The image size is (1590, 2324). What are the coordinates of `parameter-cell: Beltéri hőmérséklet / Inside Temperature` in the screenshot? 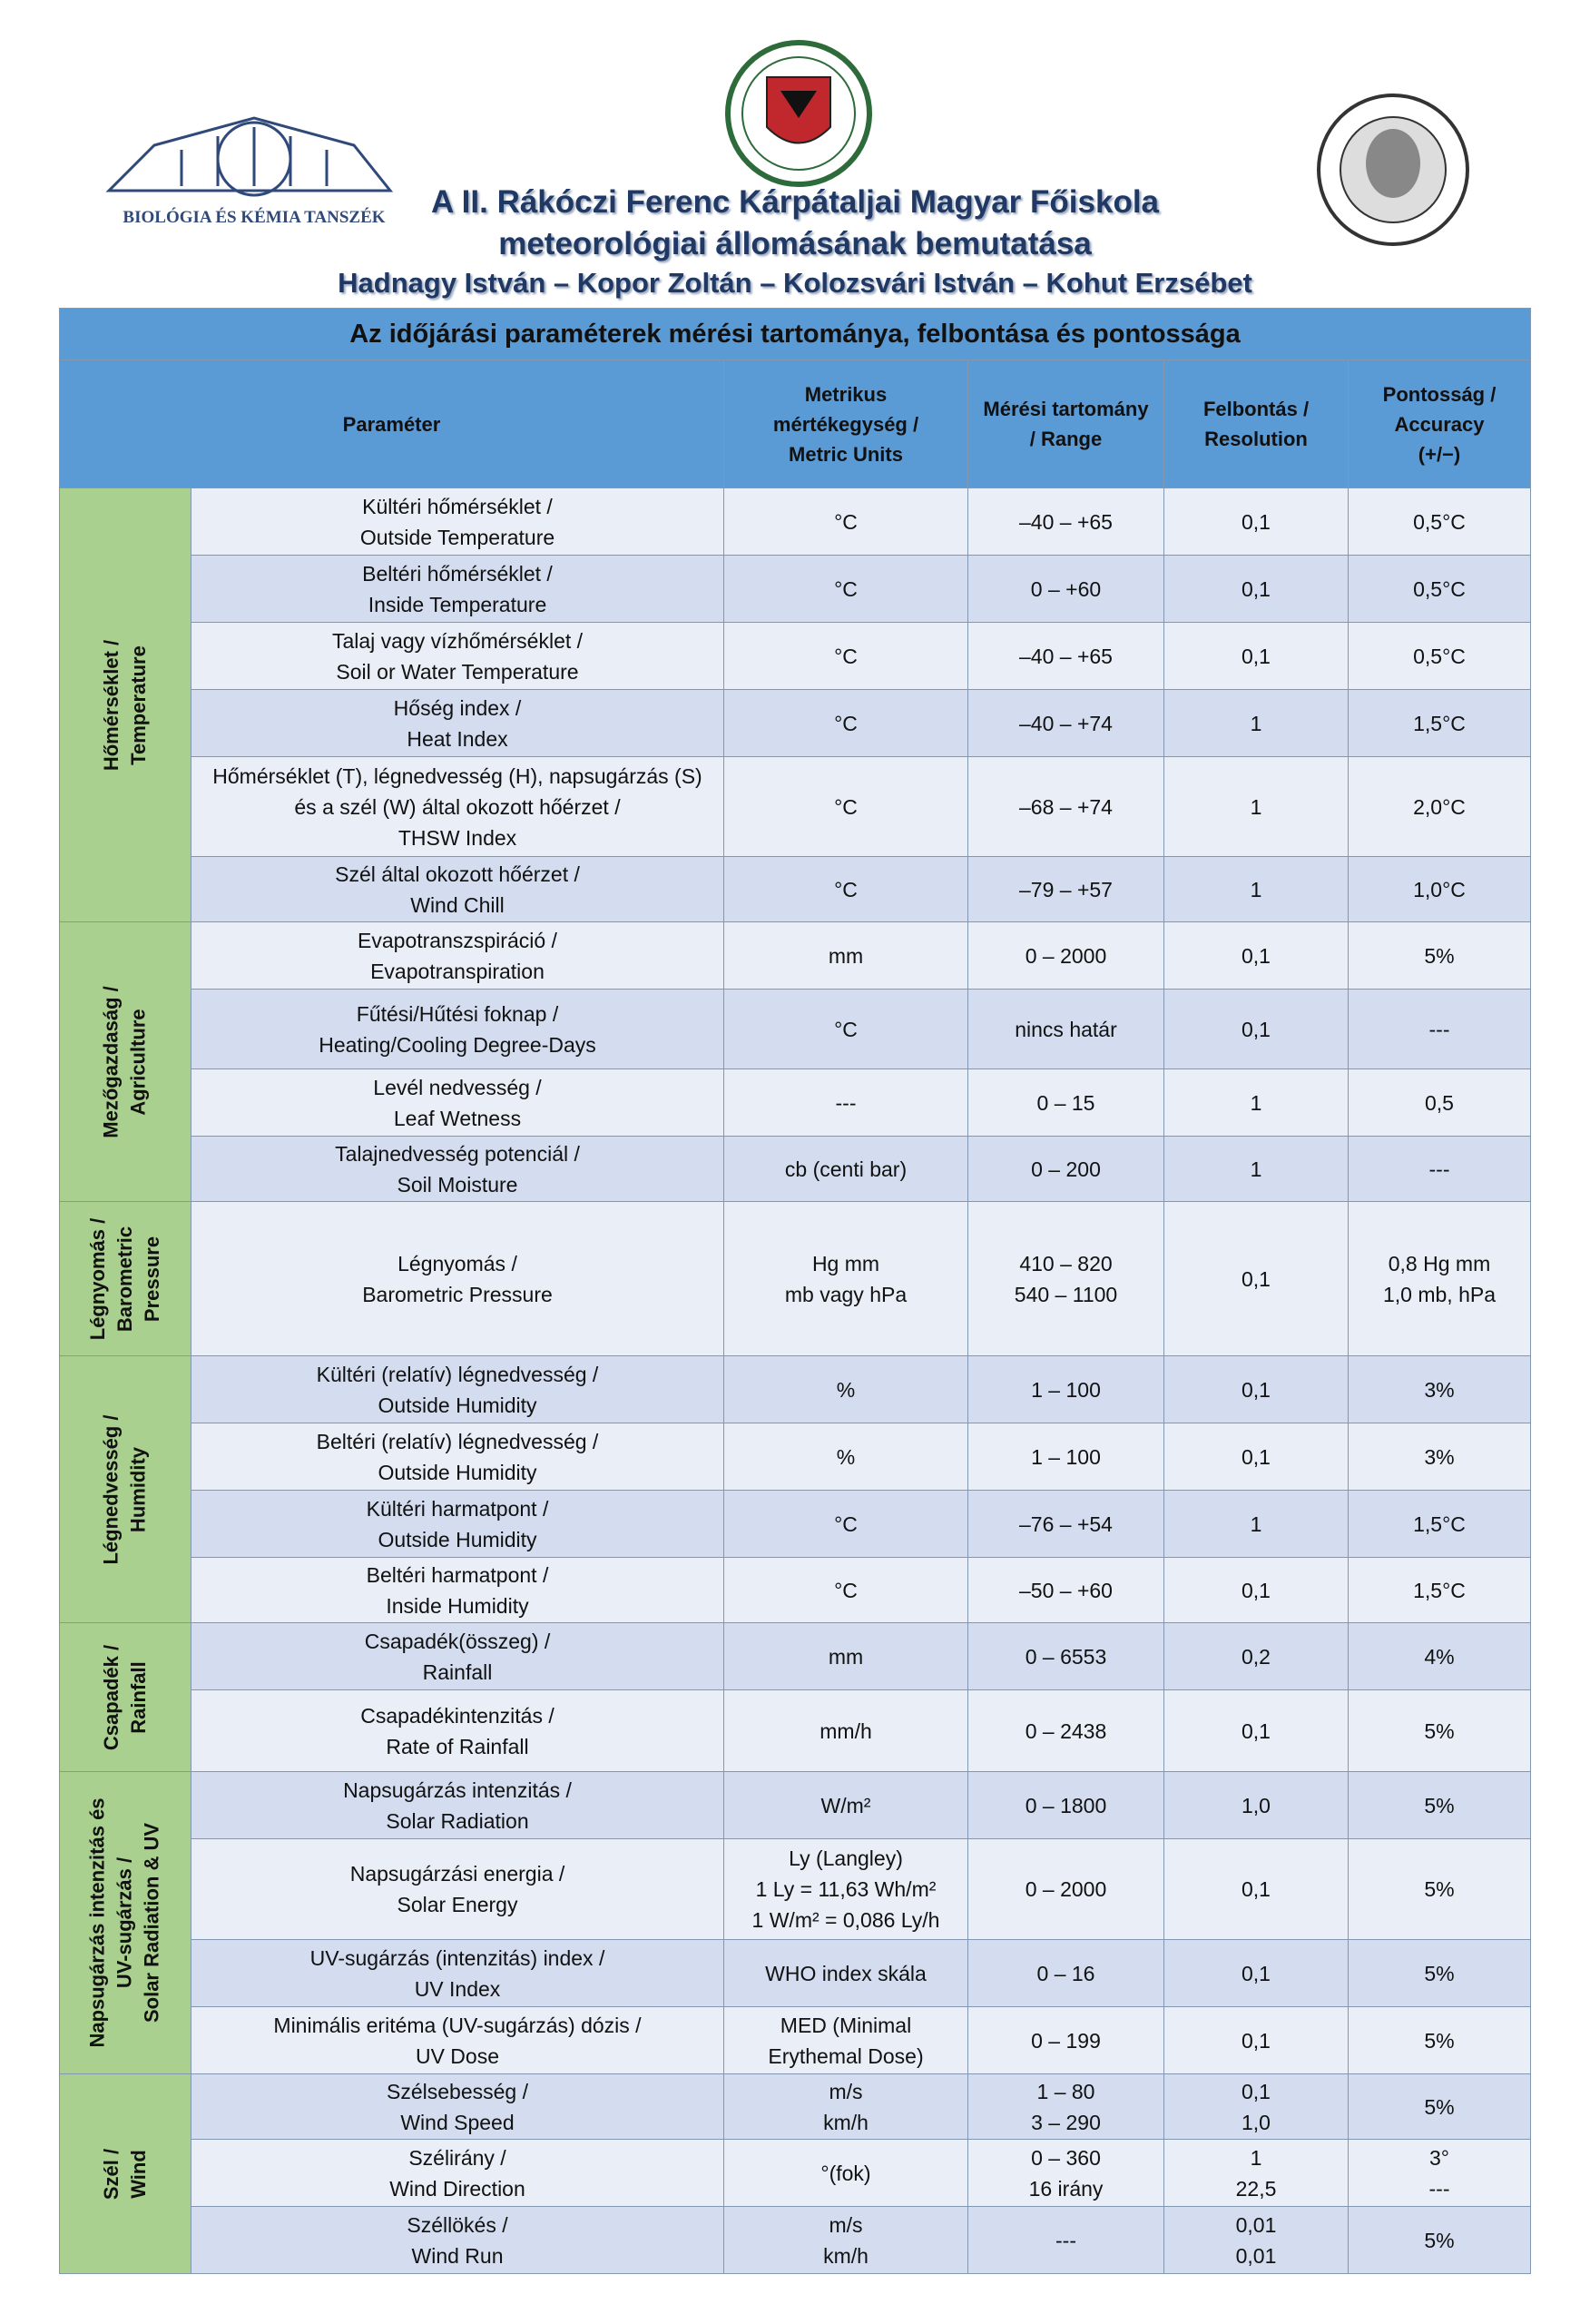 It's located at (457, 589).